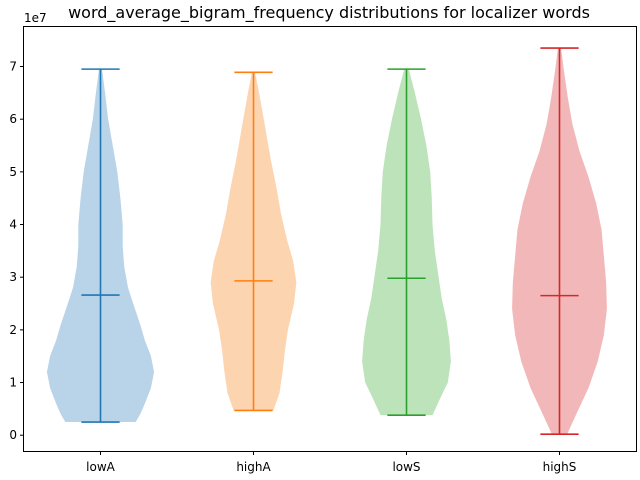 The width and height of the screenshot is (640, 480). I want to click on y-tick-label-0: 0, so click(13, 435).